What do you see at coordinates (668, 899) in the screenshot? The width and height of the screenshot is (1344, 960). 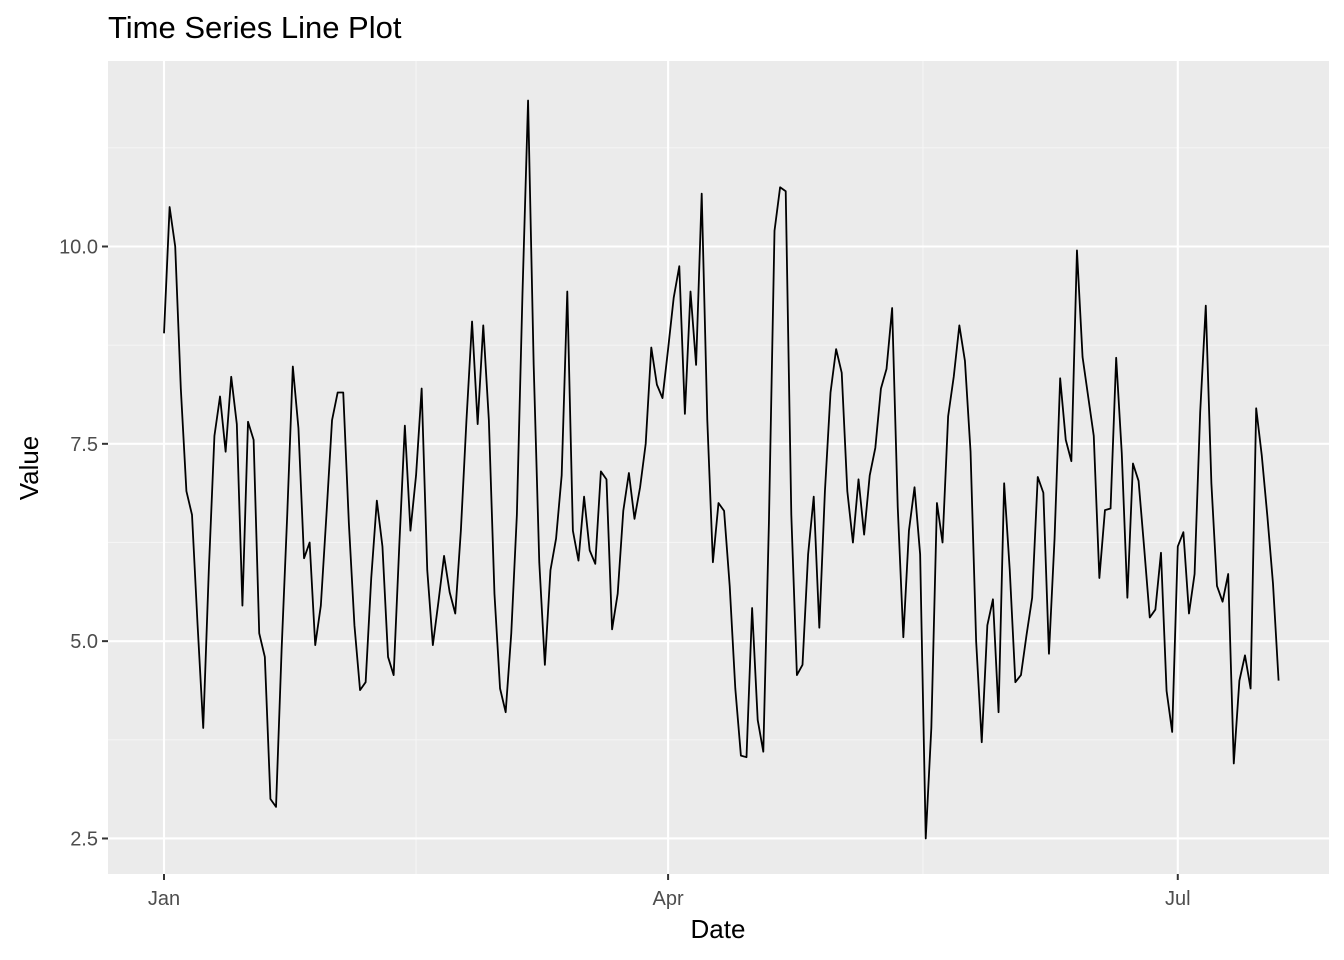 I see `x-tick-label: Apr` at bounding box center [668, 899].